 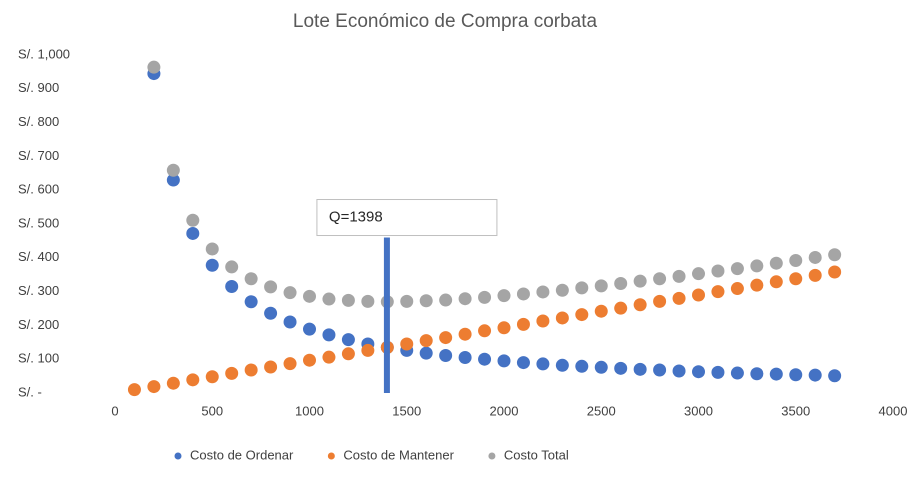 What do you see at coordinates (38, 189) in the screenshot?
I see `y-tick-label: S/. 600` at bounding box center [38, 189].